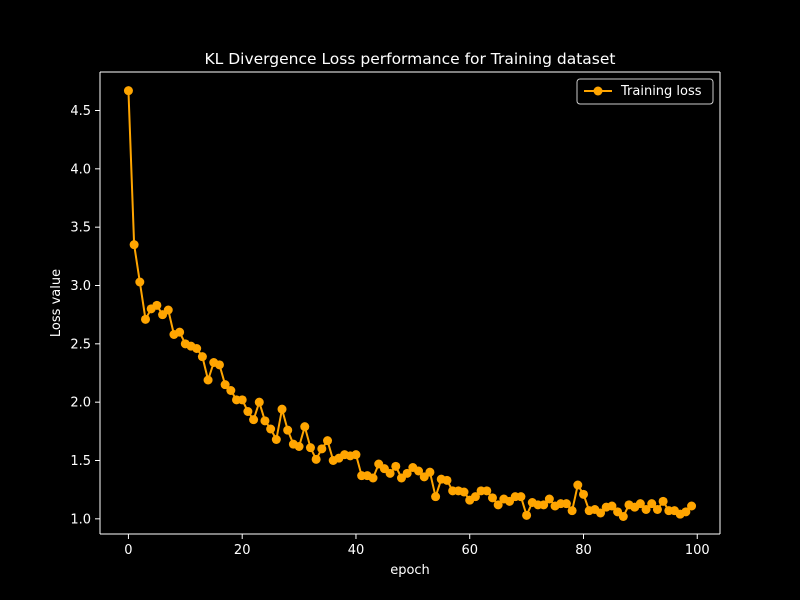 Image resolution: width=800 pixels, height=600 pixels. Describe the element at coordinates (56, 303) in the screenshot. I see `y-axis-label: Loss value` at that location.